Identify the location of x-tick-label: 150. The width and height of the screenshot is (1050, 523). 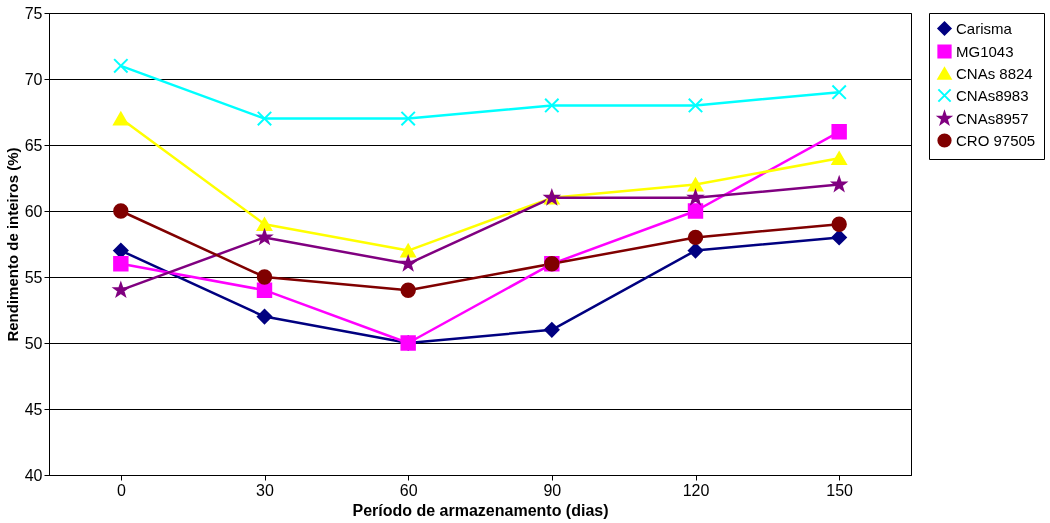
(840, 490).